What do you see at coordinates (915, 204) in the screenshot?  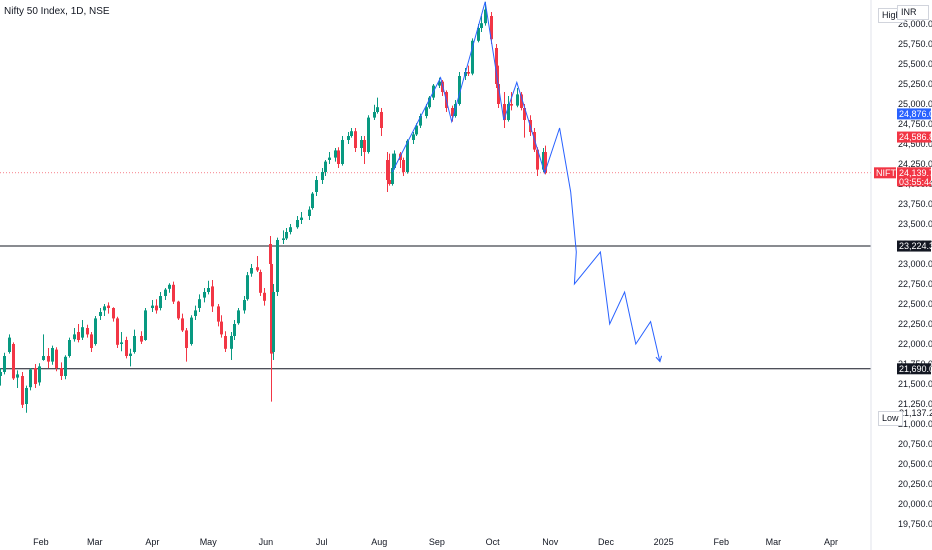 I see `y-tick-label: 23,750.00` at bounding box center [915, 204].